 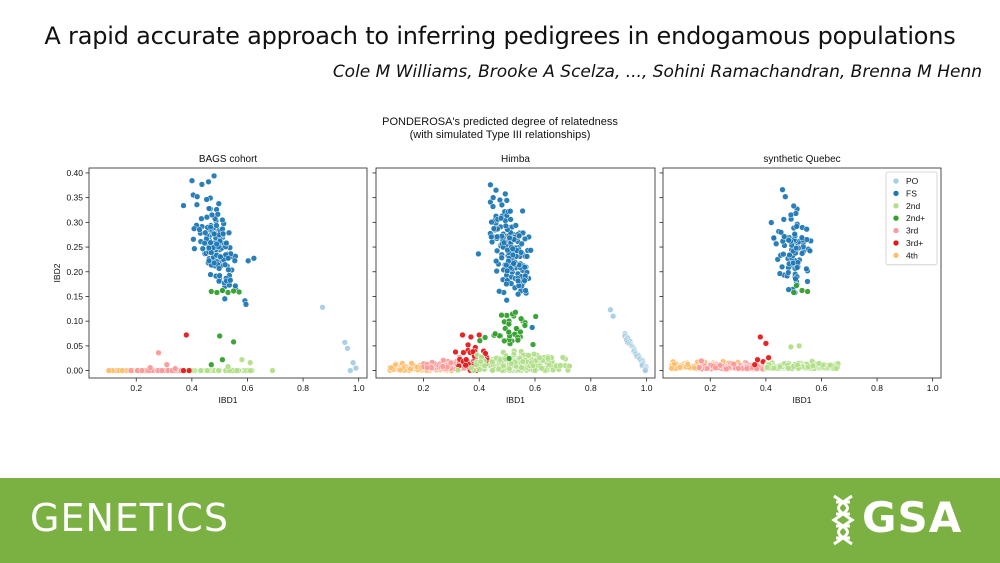 I want to click on y-tick-label: 0.10, so click(x=74, y=321).